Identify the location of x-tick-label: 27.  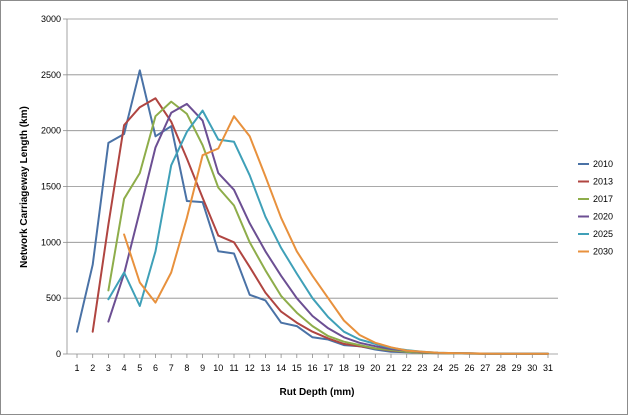
(485, 368).